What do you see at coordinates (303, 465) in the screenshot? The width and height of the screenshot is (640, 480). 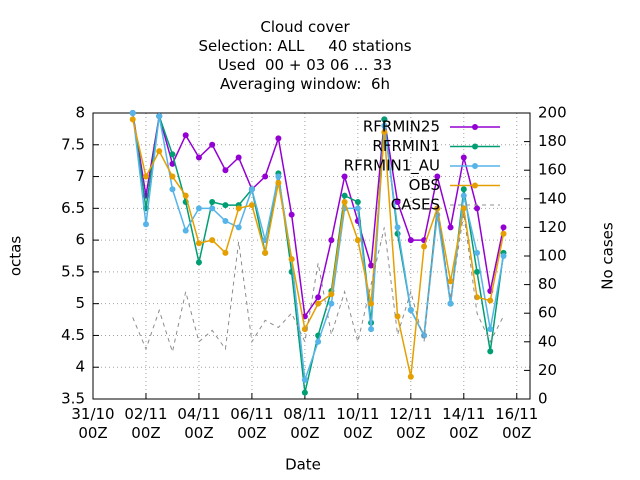 I see `x-axis-label: Date` at bounding box center [303, 465].